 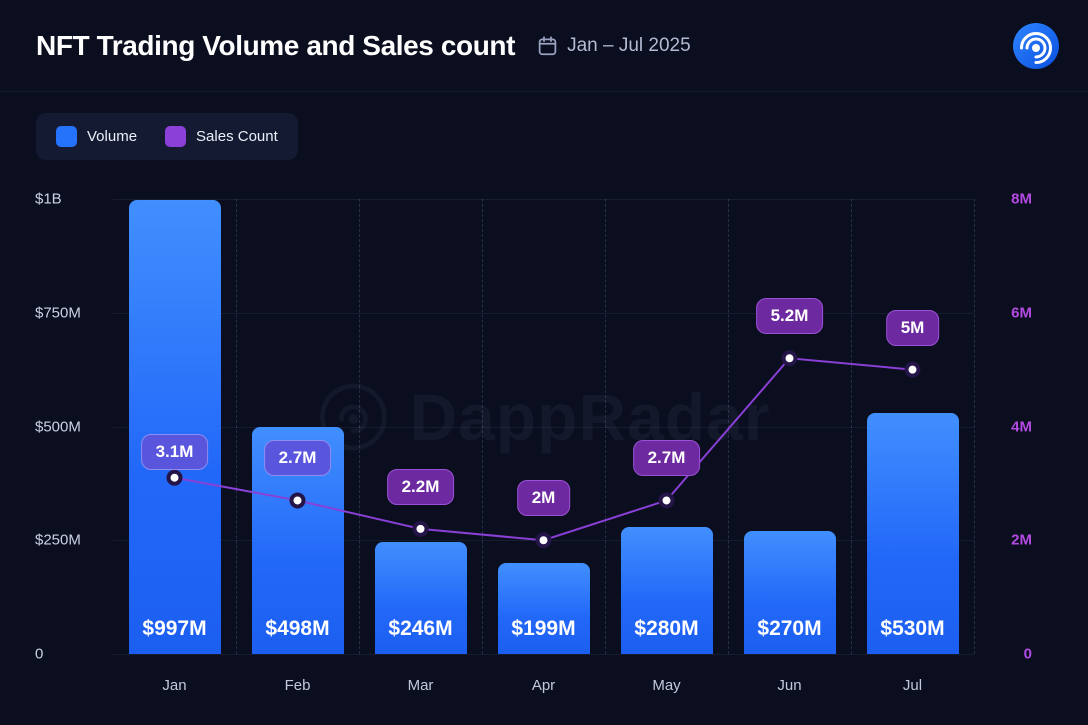 What do you see at coordinates (543, 608) in the screenshot?
I see `volume-bar: $199M` at bounding box center [543, 608].